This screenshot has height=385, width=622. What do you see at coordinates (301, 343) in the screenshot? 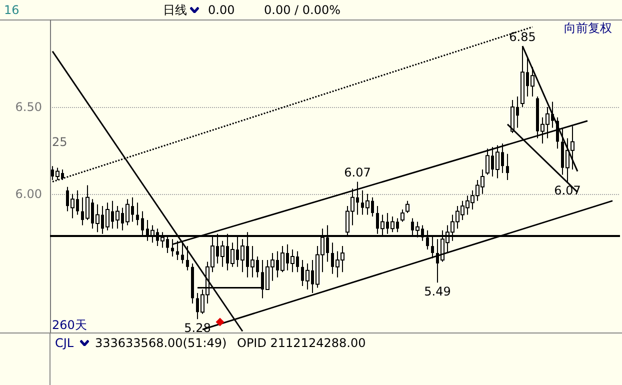
I see `text: OPID 2112124288.00` at bounding box center [301, 343].